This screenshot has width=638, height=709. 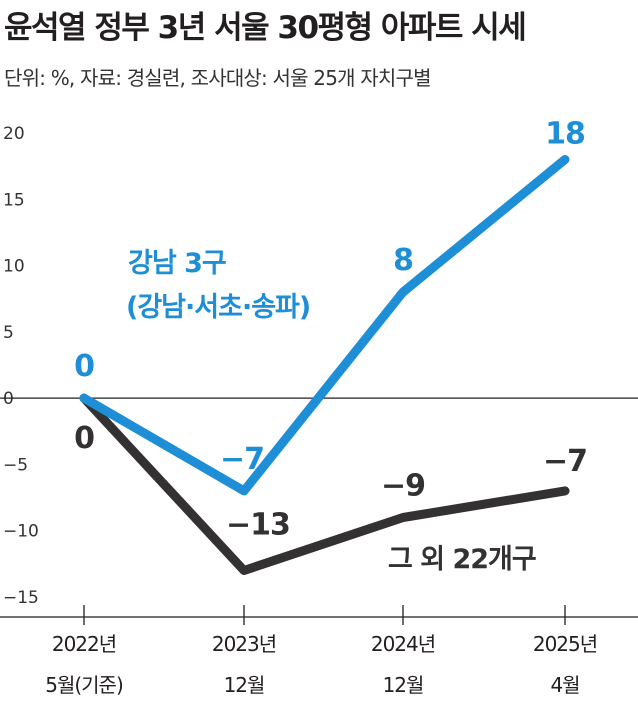 What do you see at coordinates (21, 532) in the screenshot?
I see `y-tick-label: −10` at bounding box center [21, 532].